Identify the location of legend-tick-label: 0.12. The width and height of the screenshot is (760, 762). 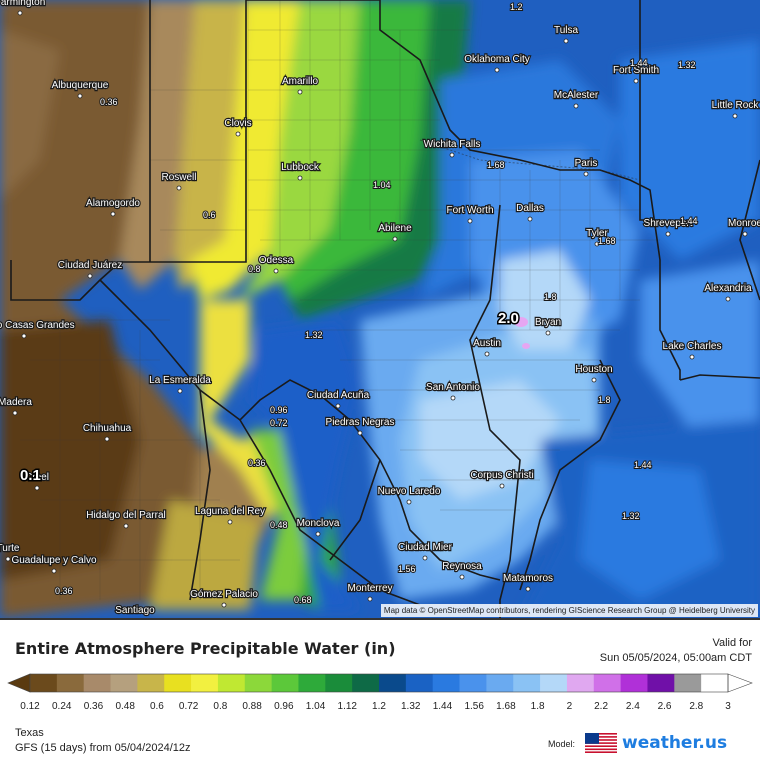
(30, 706).